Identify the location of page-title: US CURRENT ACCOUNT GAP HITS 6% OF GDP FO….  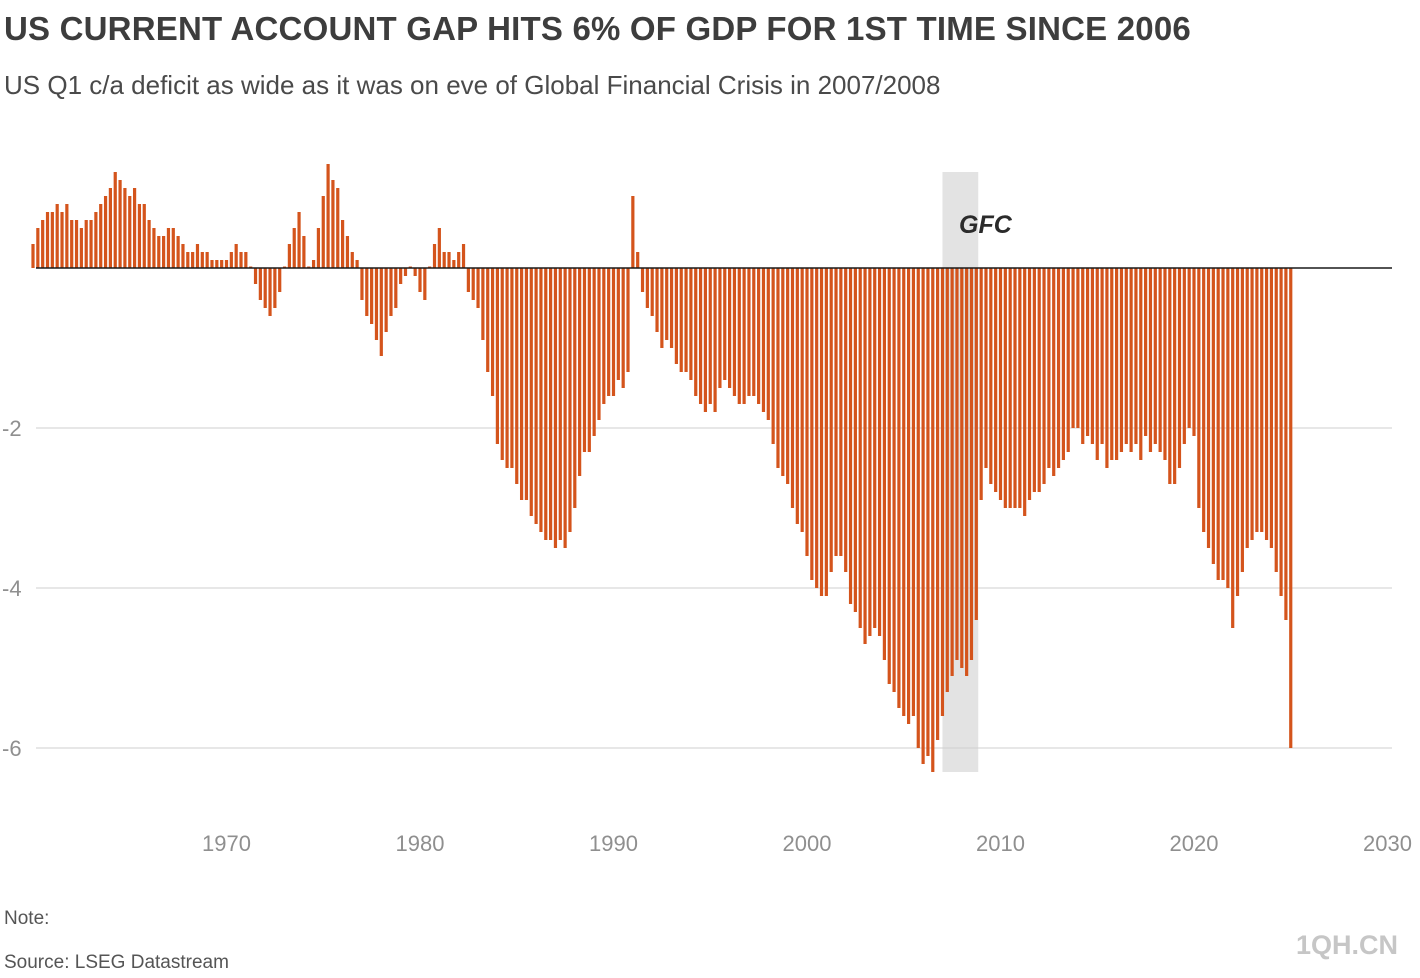
(597, 28).